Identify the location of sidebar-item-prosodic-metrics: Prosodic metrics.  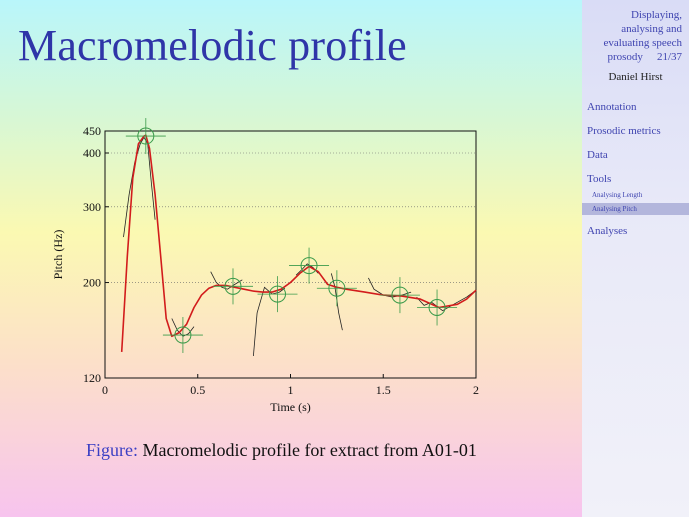
(624, 131).